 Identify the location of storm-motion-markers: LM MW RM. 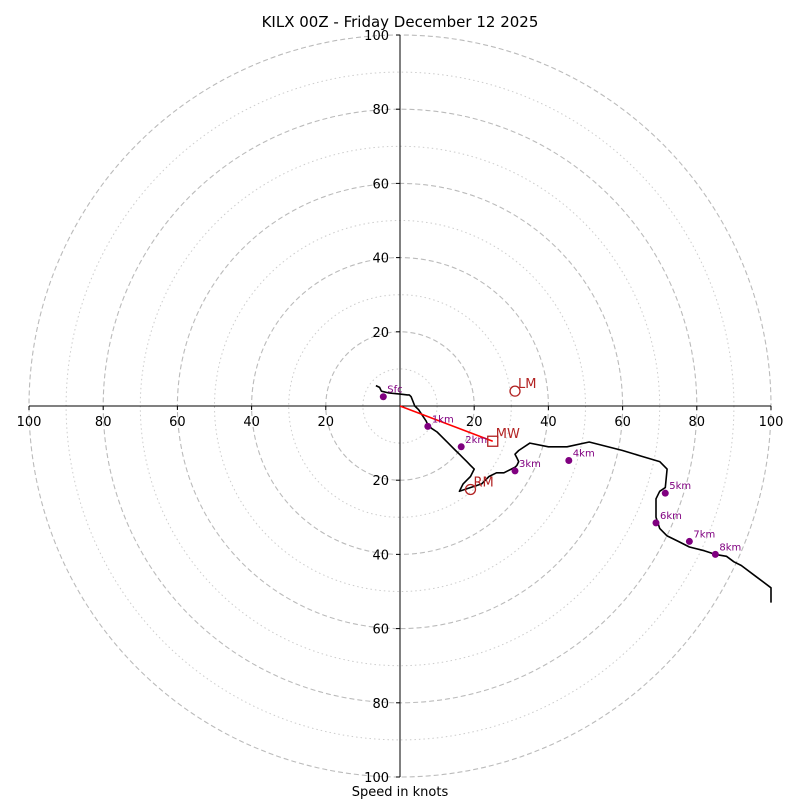
(500, 436).